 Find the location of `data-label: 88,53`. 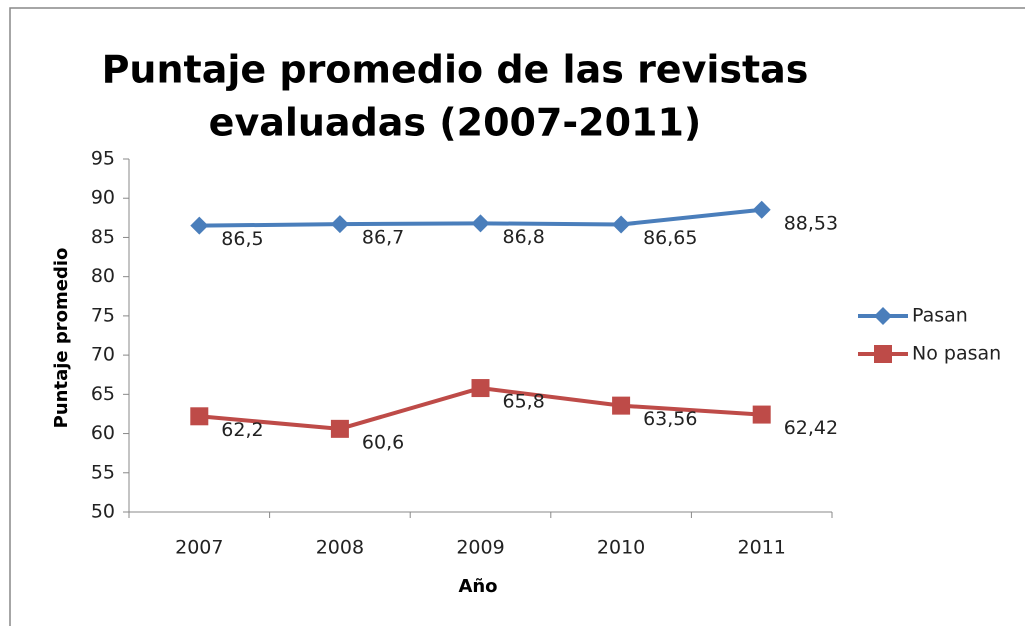

data-label: 88,53 is located at coordinates (811, 223).